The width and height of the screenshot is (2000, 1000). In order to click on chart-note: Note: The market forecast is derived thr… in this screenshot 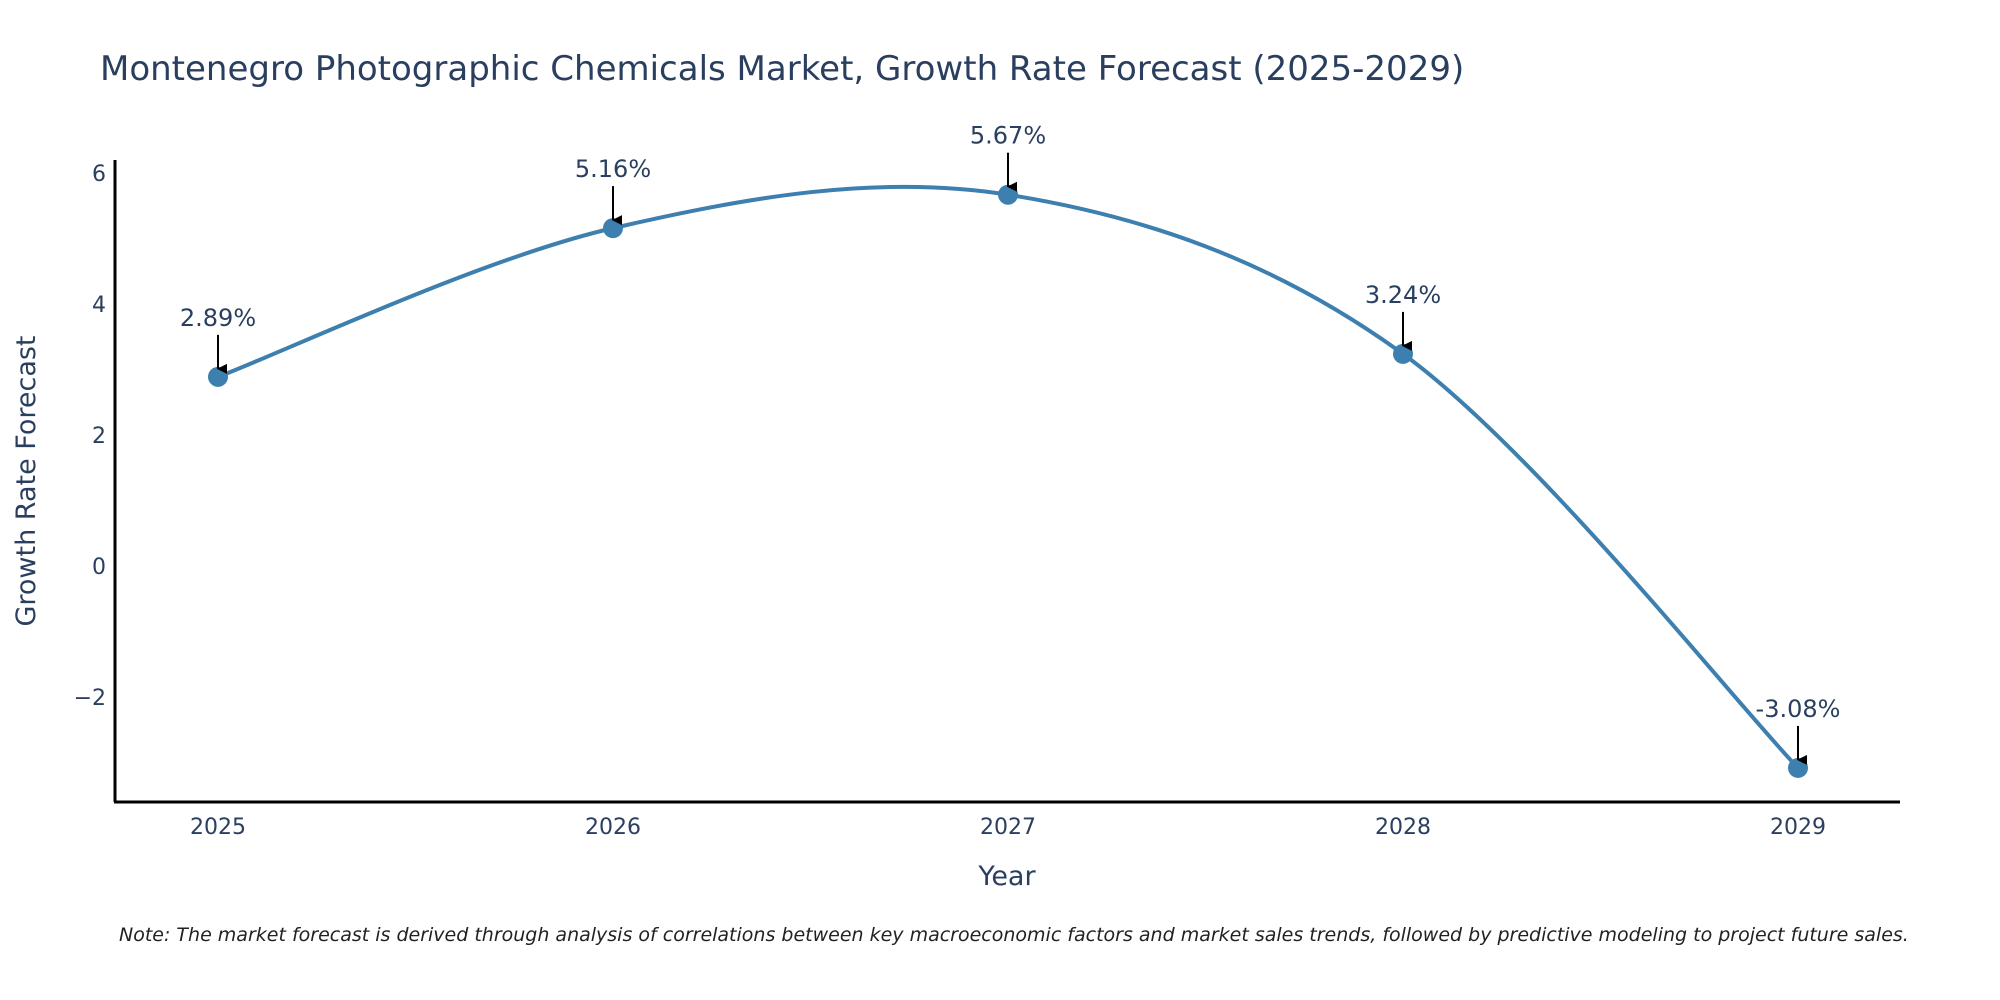, I will do `click(1014, 935)`.